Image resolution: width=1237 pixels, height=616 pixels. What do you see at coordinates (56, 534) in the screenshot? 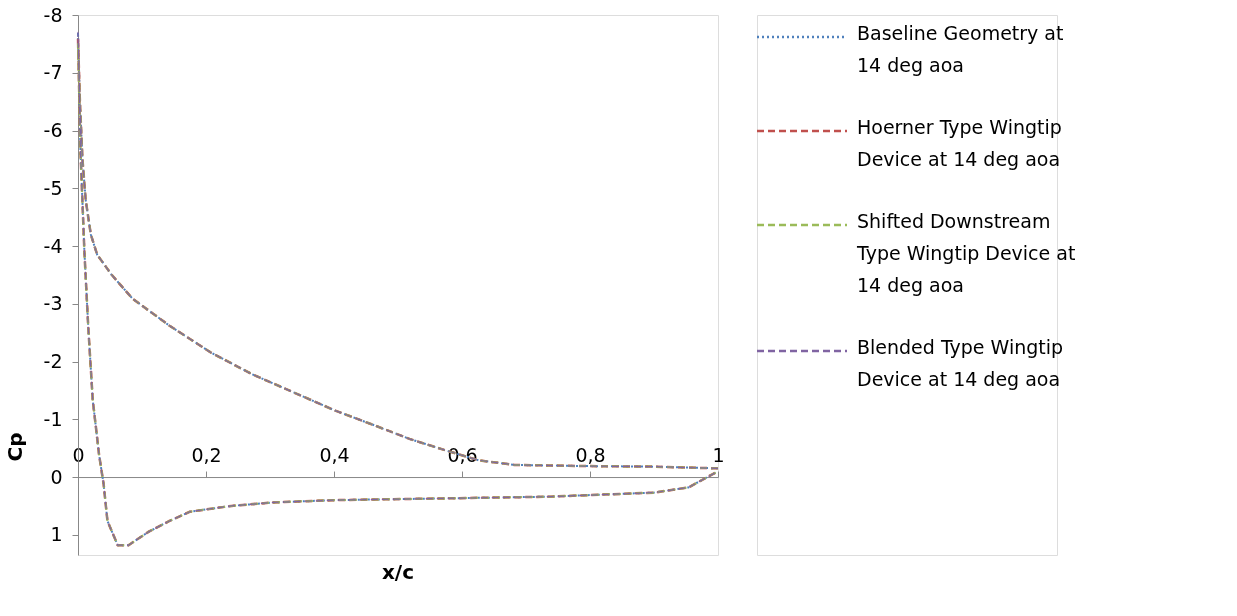
I see `y-tick-label: 1` at bounding box center [56, 534].